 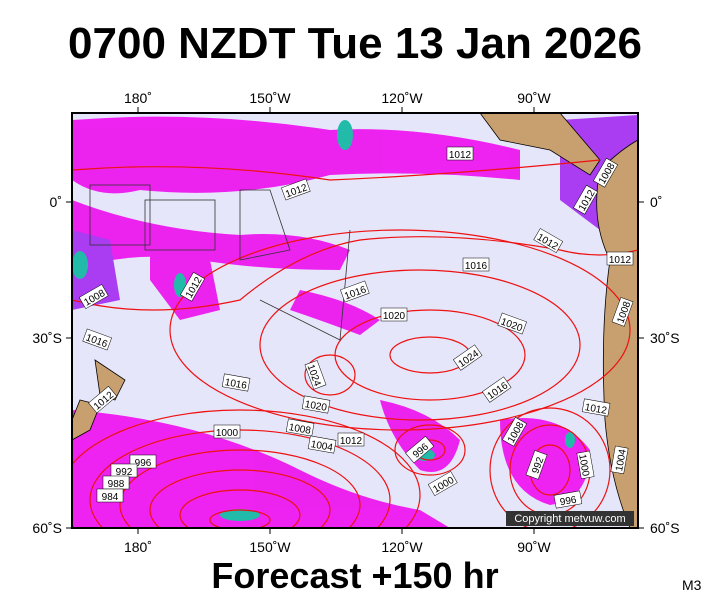 I want to click on bottom-axis-label: 150˚W, so click(x=270, y=547).